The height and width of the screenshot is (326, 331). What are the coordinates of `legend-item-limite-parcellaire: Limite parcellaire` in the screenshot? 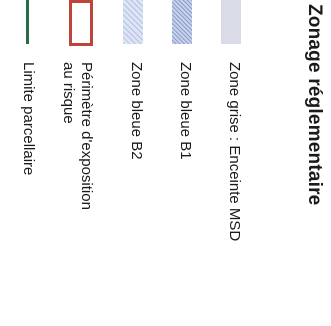 It's located at (20, 163).